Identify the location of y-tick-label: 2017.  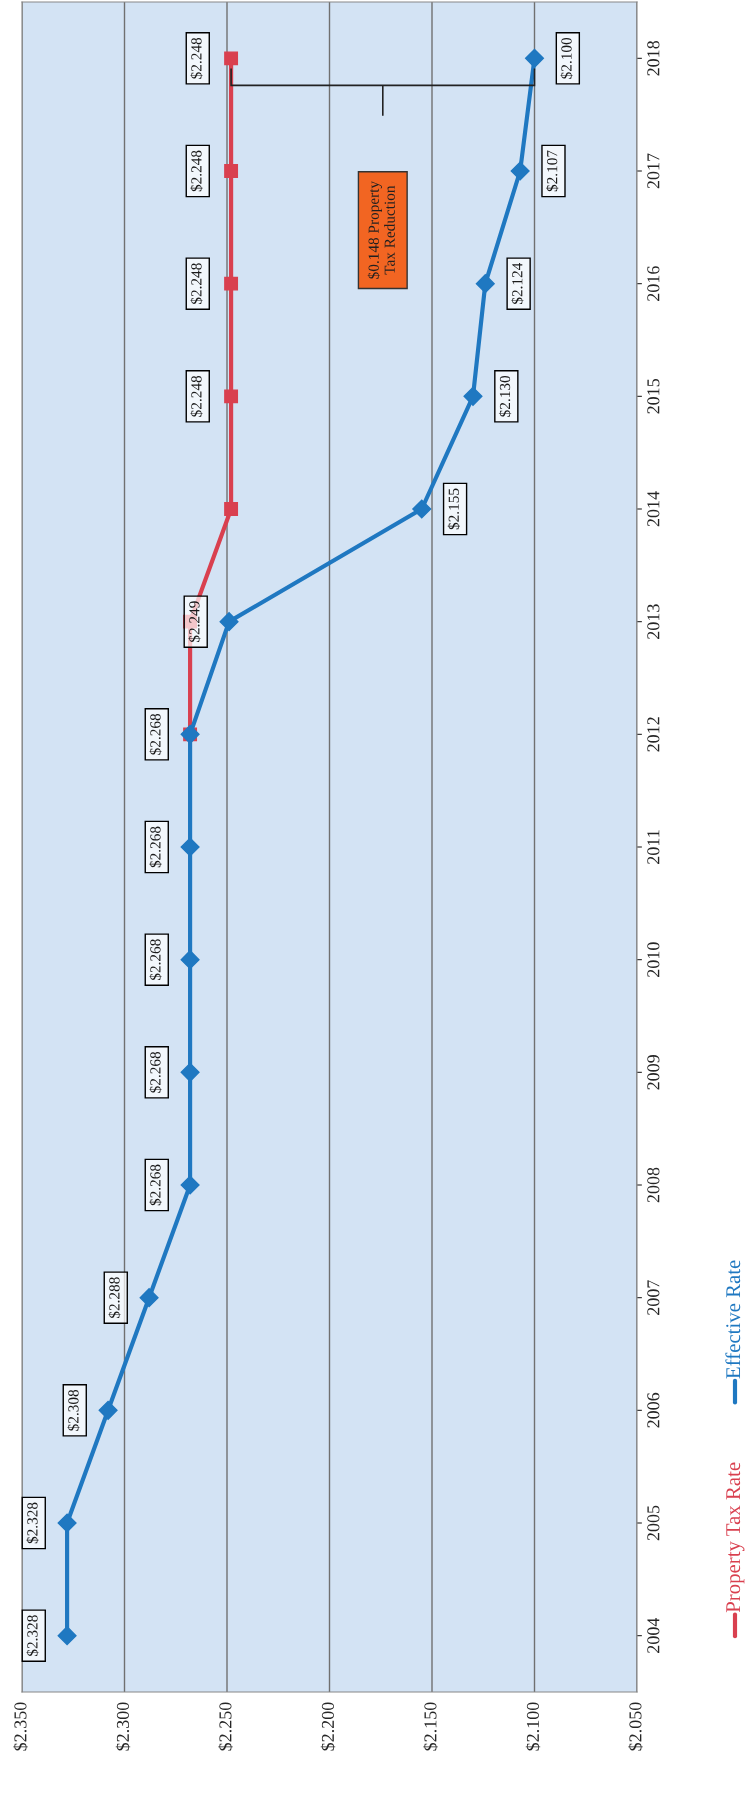
(653, 171).